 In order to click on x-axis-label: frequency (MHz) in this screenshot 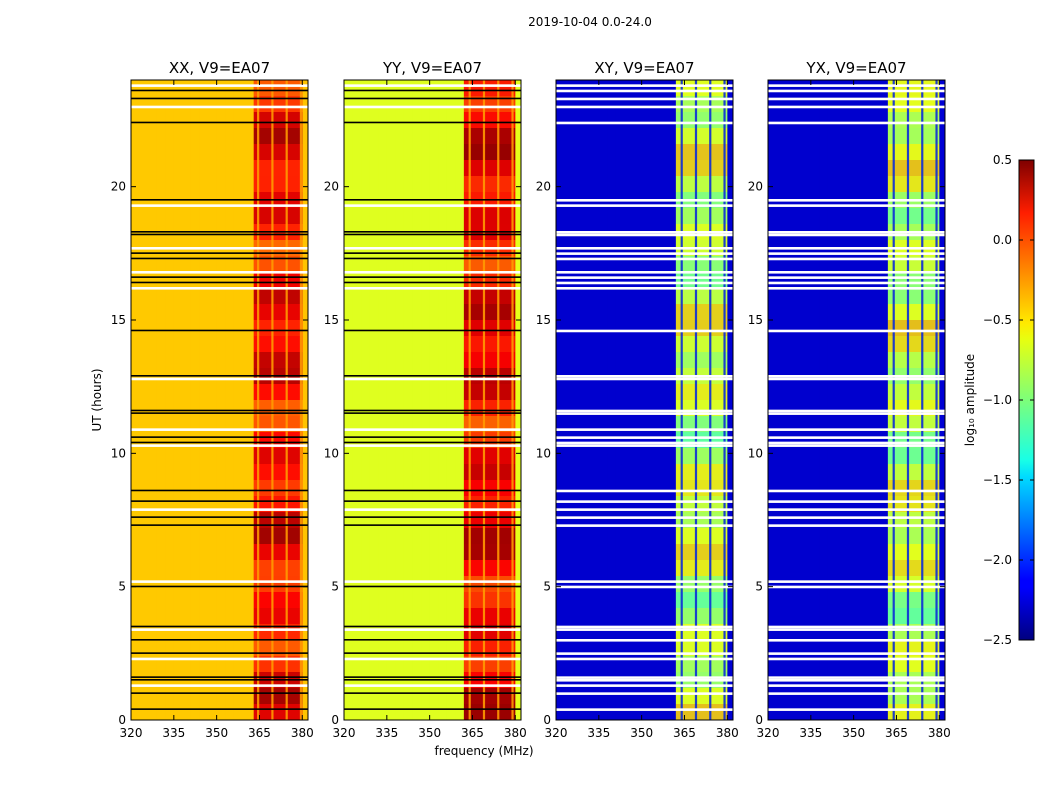, I will do `click(483, 751)`.